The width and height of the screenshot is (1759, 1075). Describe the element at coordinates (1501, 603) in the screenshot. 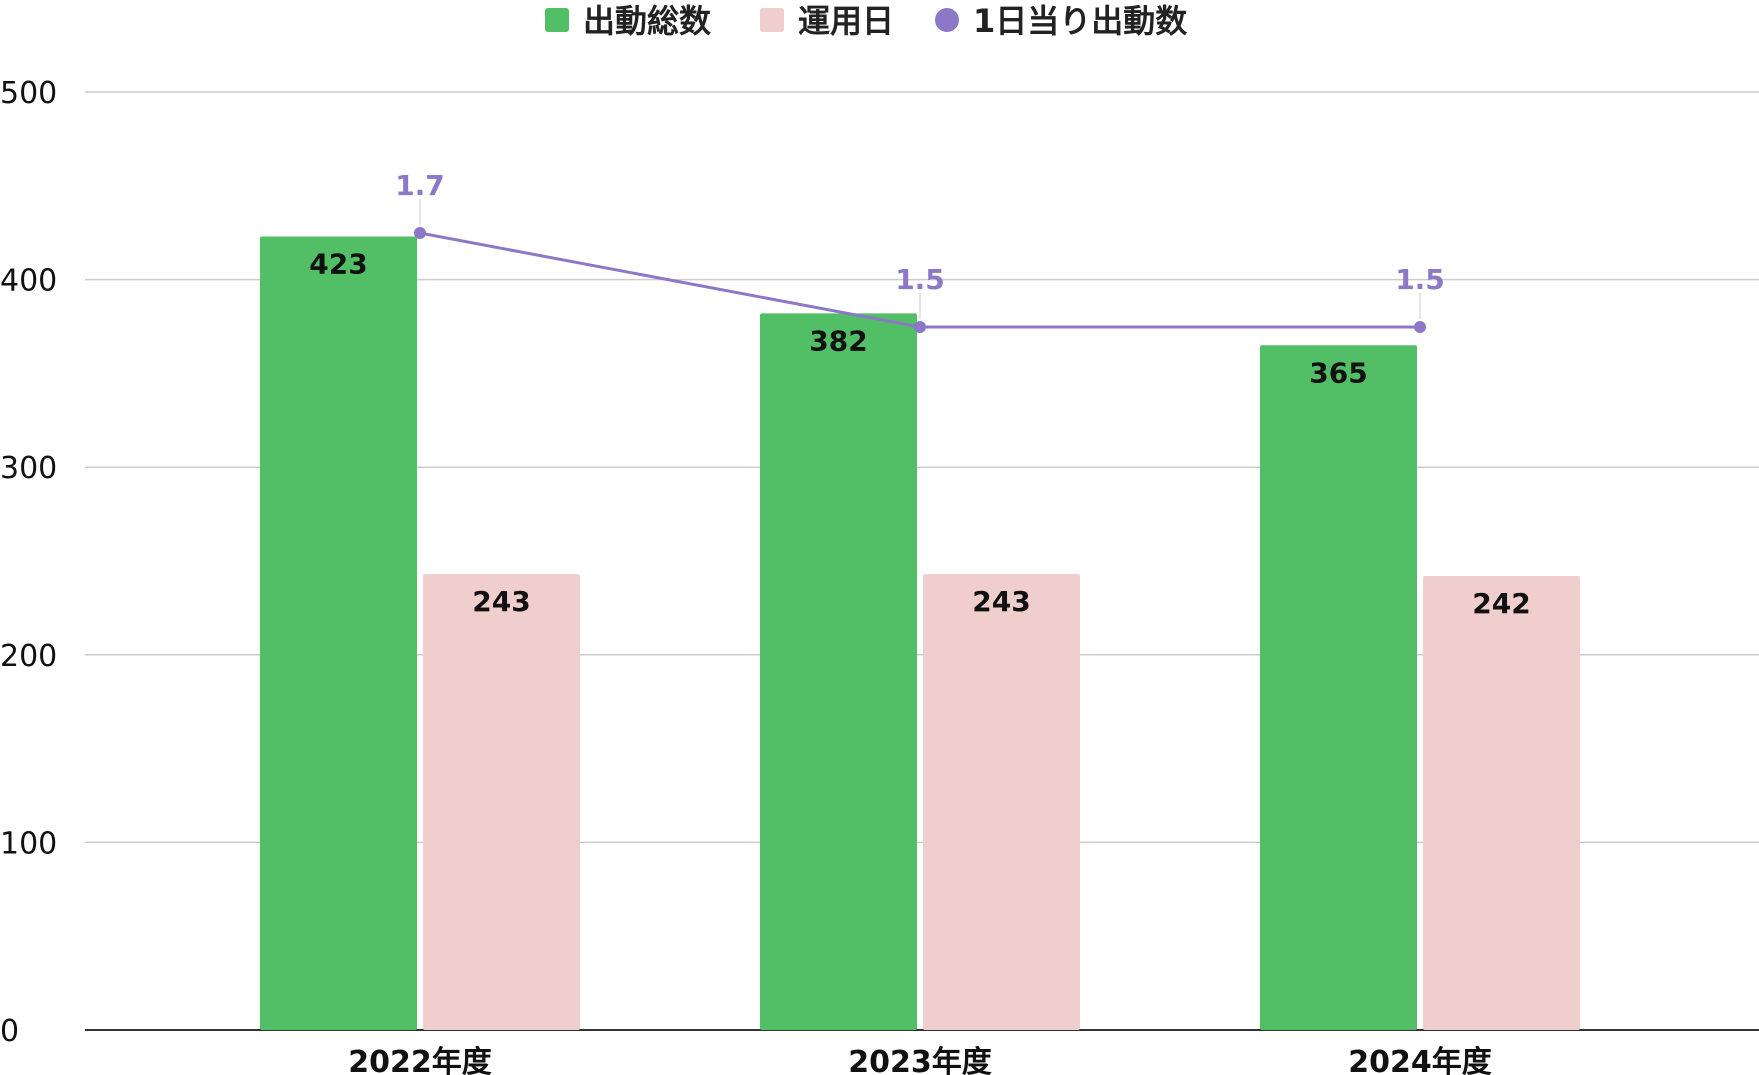

I see `bar-value-label: 242` at that location.